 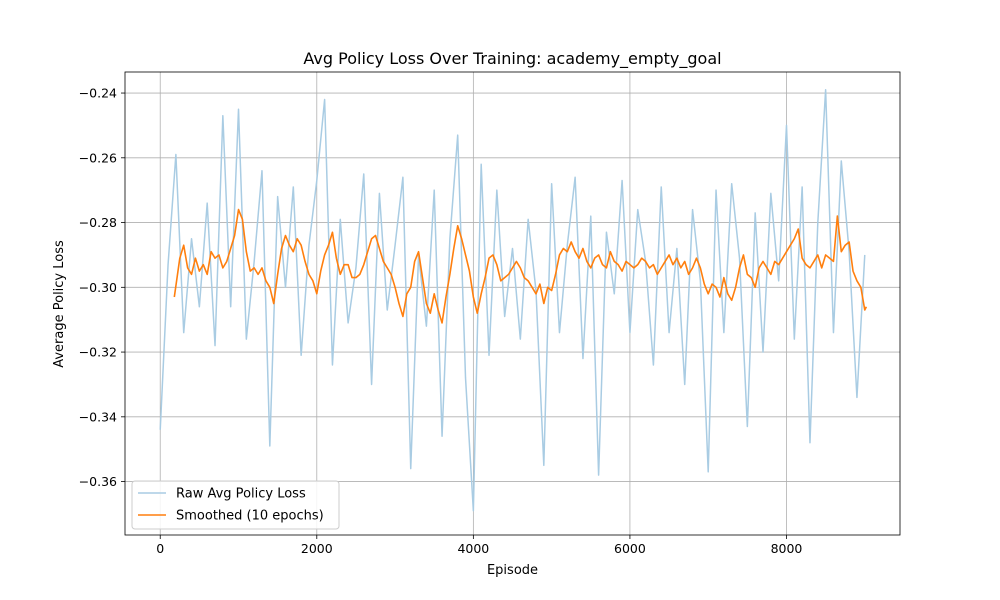 I want to click on y-tick-label: −0.34, so click(x=98, y=416).